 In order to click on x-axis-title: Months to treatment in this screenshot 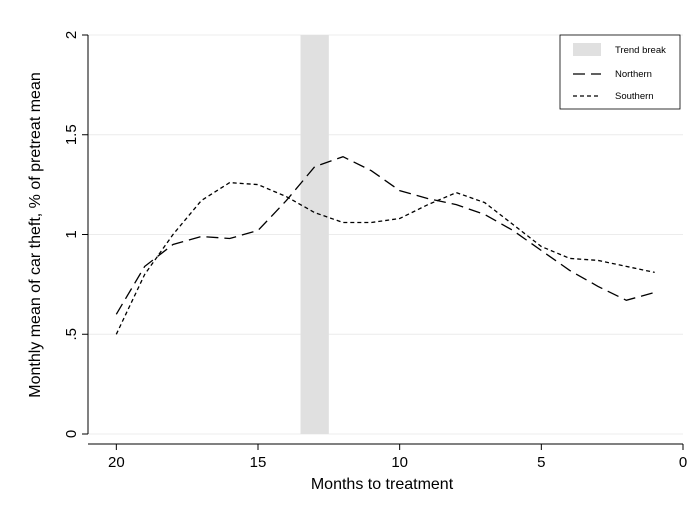, I will do `click(382, 484)`.